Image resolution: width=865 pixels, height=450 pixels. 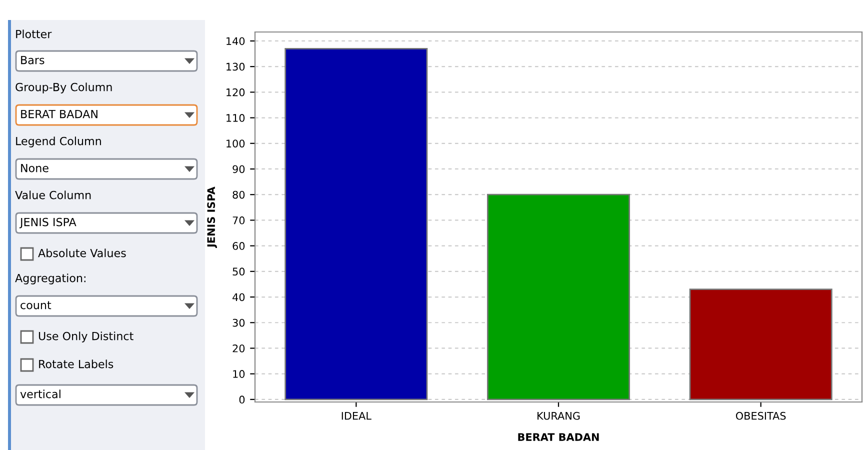 What do you see at coordinates (59, 114) in the screenshot?
I see `text: BERAT BADAN` at bounding box center [59, 114].